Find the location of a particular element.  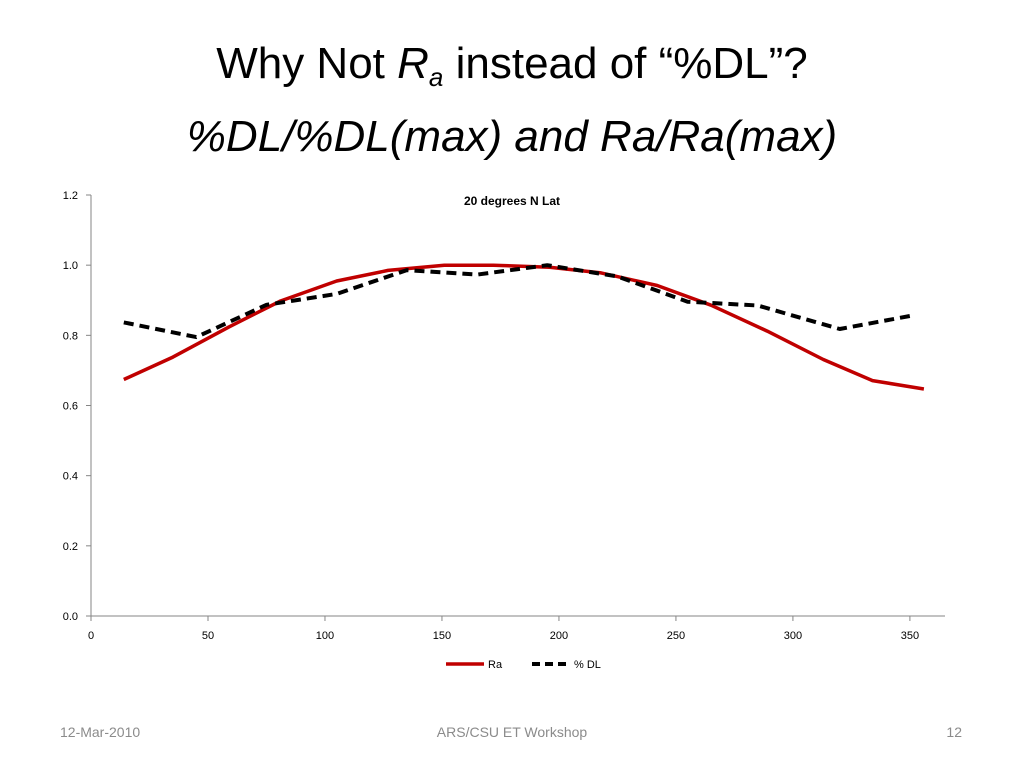

chart-title: 20 degrees N Lat is located at coordinates (512, 201).